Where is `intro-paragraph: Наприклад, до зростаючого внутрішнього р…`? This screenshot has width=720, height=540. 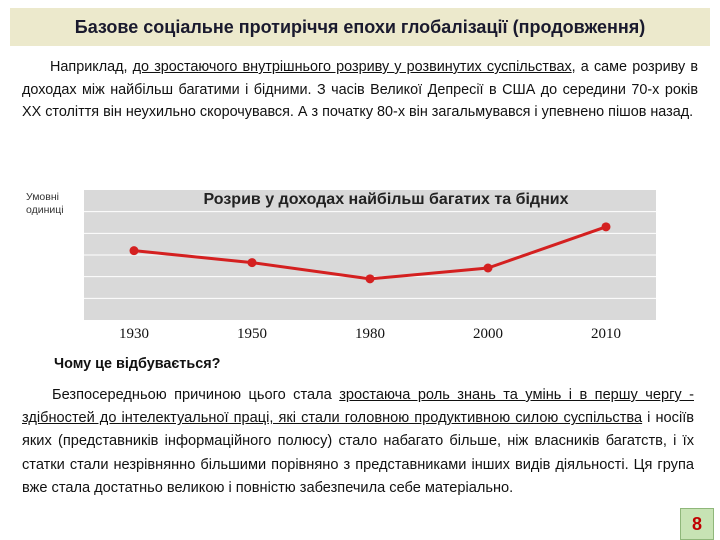 intro-paragraph: Наприклад, до зростаючого внутрішнього р… is located at coordinates (360, 90).